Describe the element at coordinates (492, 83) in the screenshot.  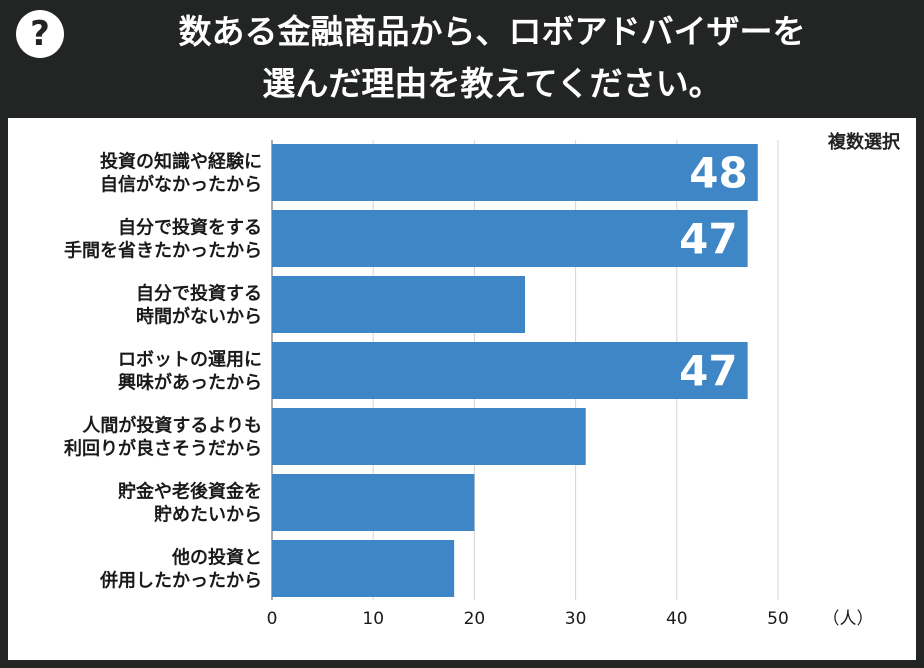
I see `title-line-2: 選んだ理由を教えてください。` at that location.